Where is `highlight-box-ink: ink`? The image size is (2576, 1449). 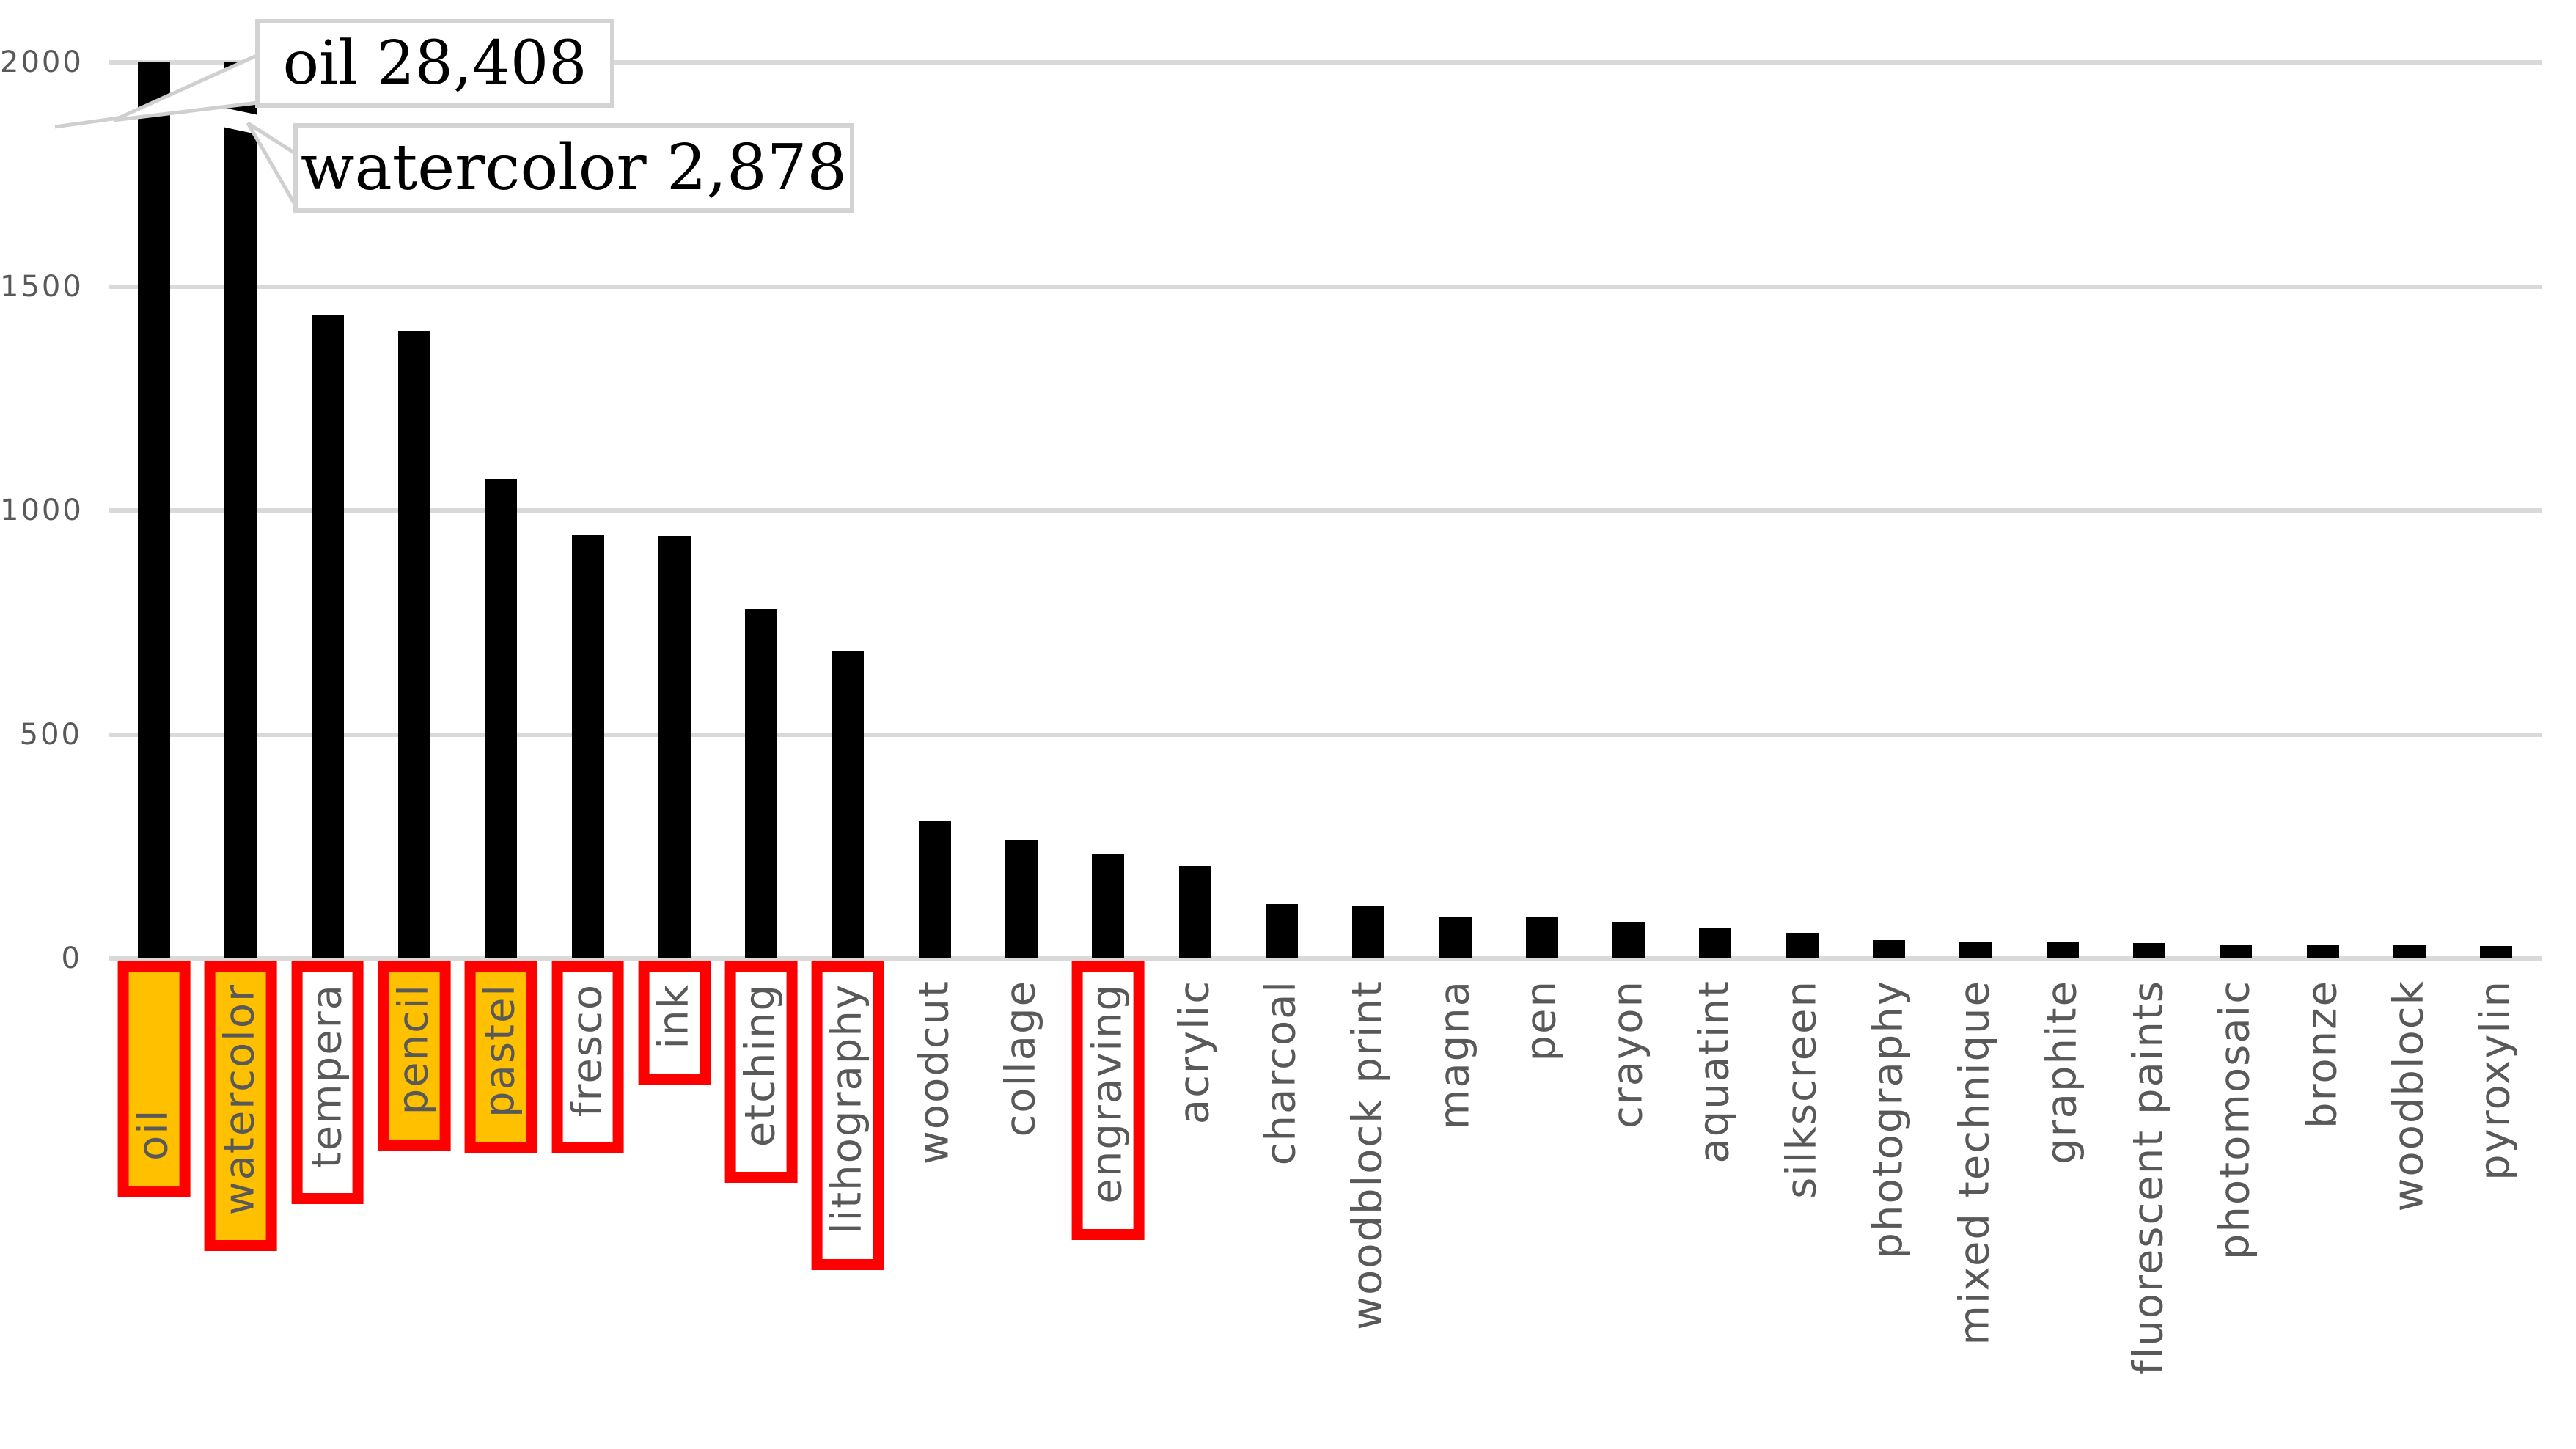 highlight-box-ink: ink is located at coordinates (675, 1023).